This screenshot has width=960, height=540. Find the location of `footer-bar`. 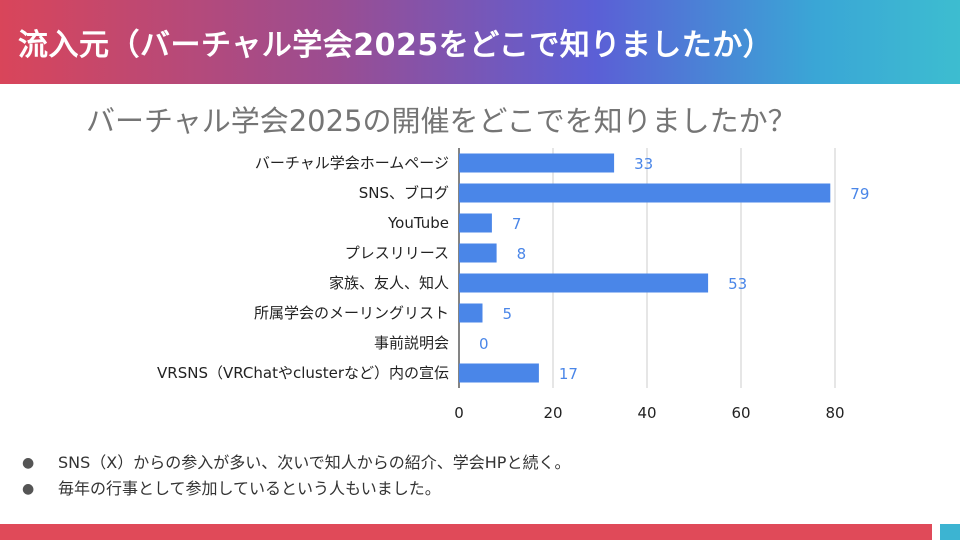

footer-bar is located at coordinates (466, 532).